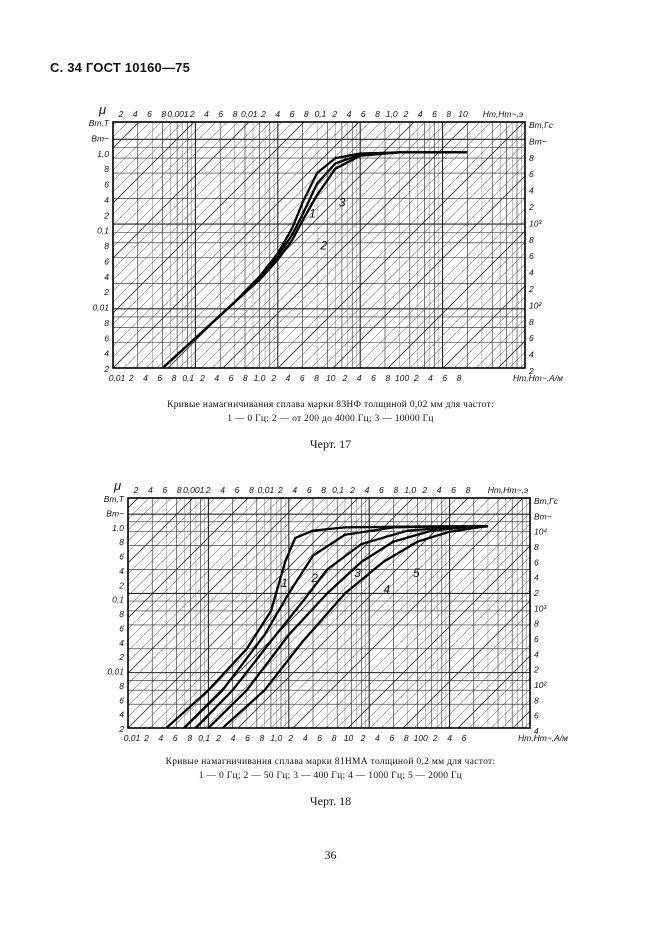 This screenshot has height=936, width=661. Describe the element at coordinates (386, 589) in the screenshot. I see `curve-label: 4` at that location.